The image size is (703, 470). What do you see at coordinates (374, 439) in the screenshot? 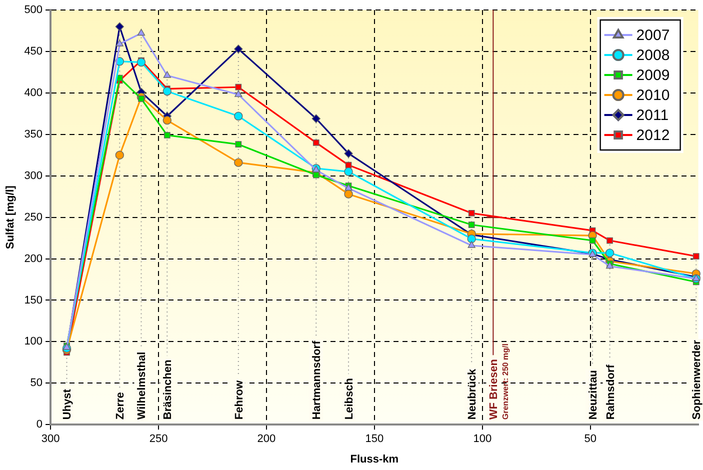
I see `x-tick-label: 150` at bounding box center [374, 439].